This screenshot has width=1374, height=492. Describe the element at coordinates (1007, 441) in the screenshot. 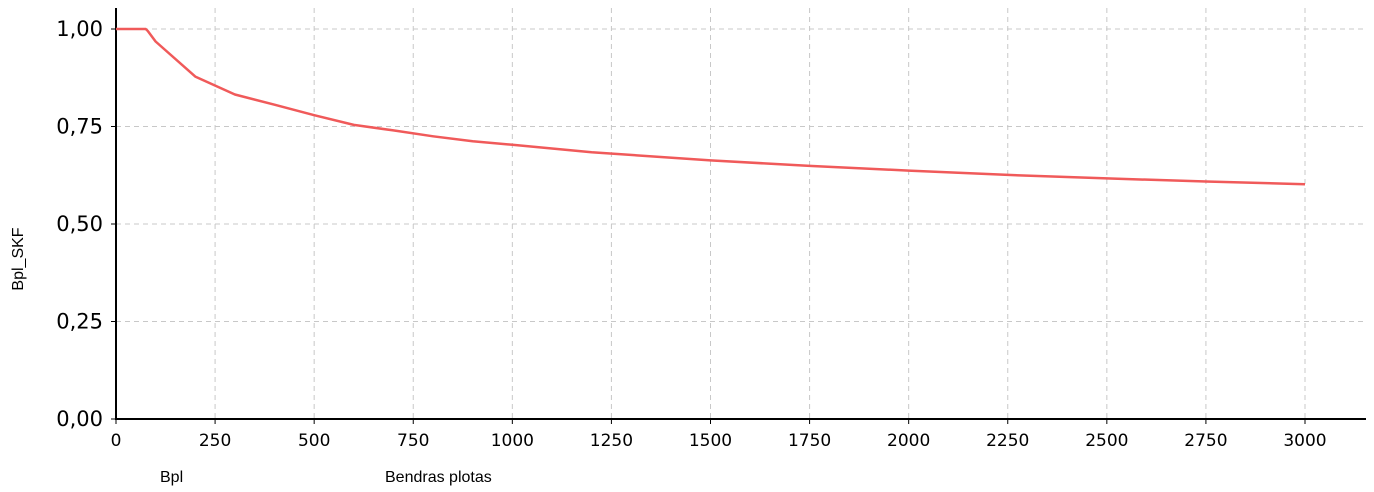

I see `x-tick-label: 2250` at that location.